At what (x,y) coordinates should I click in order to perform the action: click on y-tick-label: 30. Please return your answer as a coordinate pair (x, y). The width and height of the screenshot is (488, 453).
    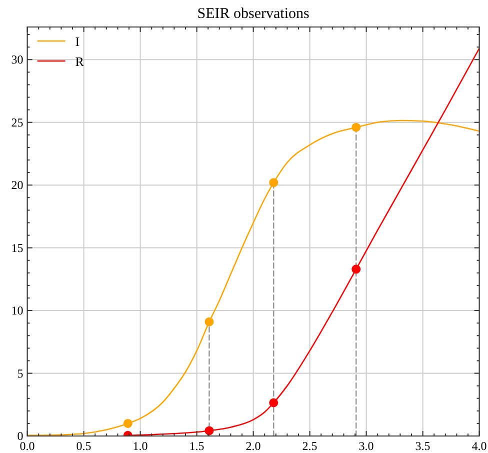
    Looking at the image, I should click on (17, 59).